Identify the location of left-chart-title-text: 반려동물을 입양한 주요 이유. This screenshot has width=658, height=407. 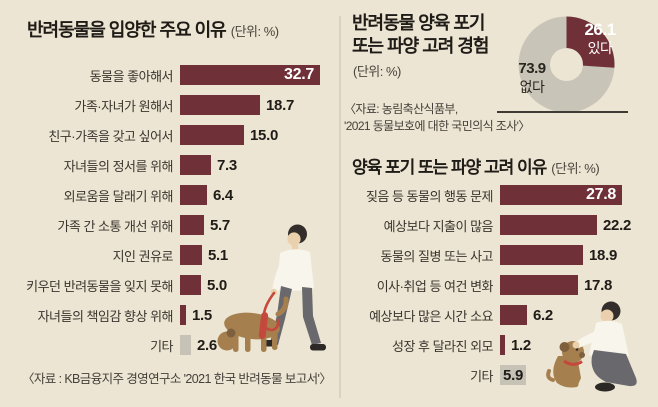
(127, 30).